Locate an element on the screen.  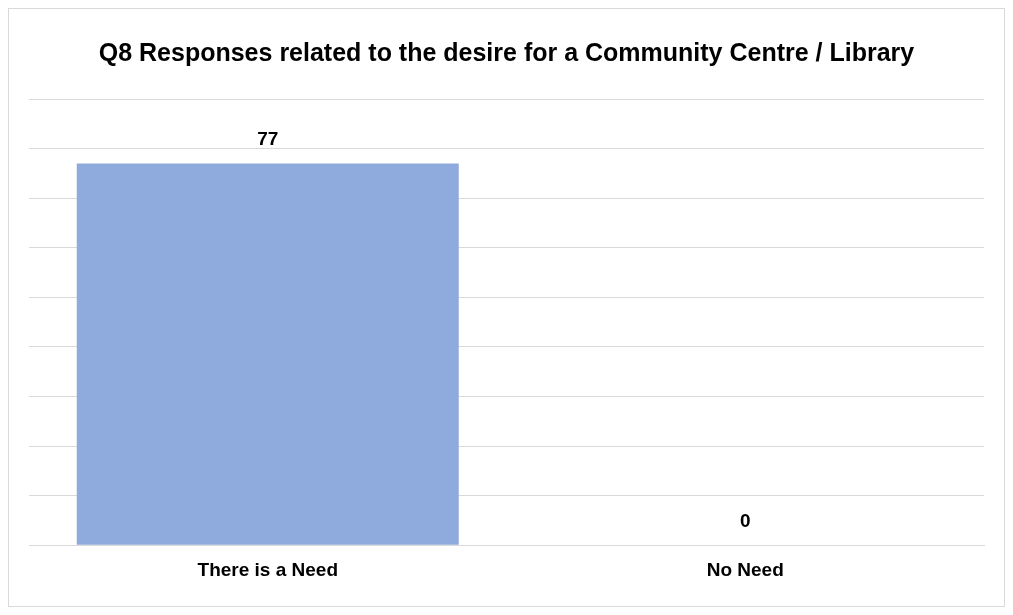
x-tick-label: There is a Need is located at coordinates (267, 569).